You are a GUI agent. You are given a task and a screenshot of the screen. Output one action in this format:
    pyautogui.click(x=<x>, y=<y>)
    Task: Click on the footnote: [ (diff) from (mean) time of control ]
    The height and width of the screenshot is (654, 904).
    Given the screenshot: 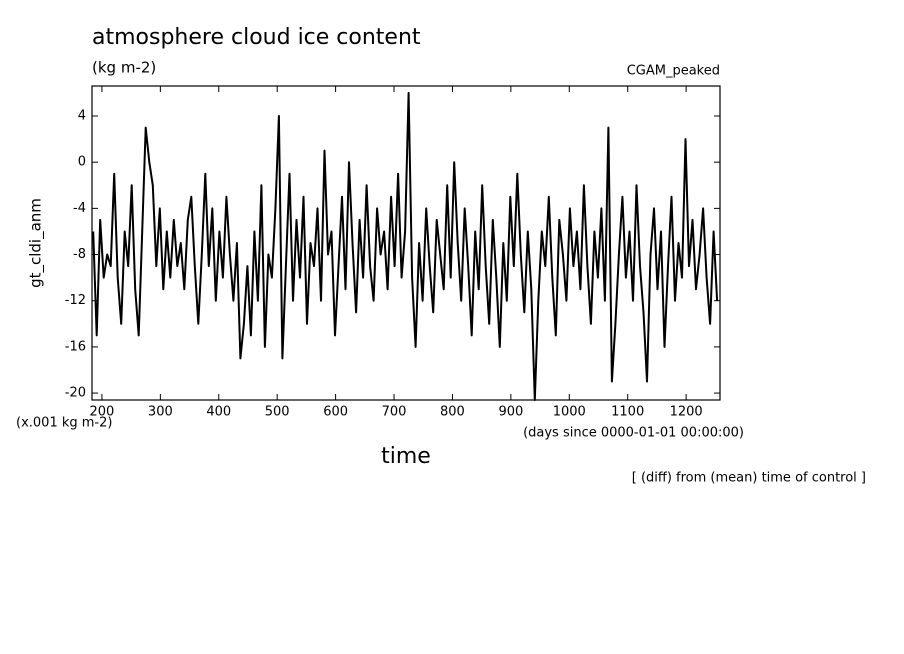 What is the action you would take?
    pyautogui.click(x=749, y=478)
    